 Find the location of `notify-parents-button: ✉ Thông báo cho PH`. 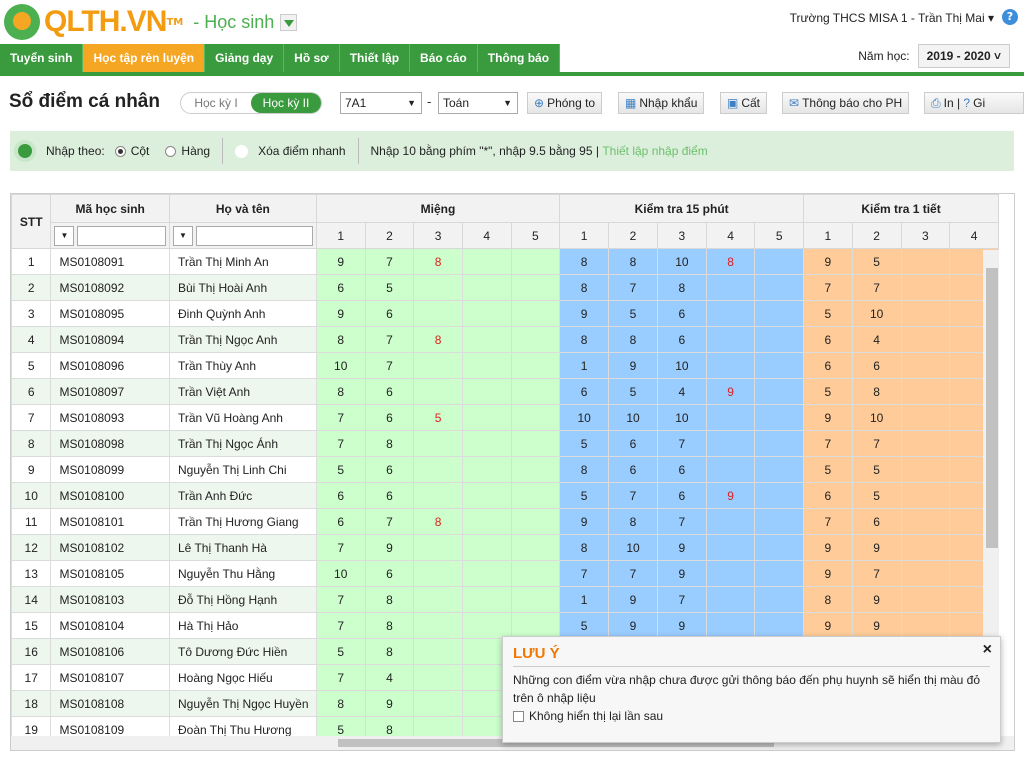

notify-parents-button: ✉ Thông báo cho PH is located at coordinates (846, 103).